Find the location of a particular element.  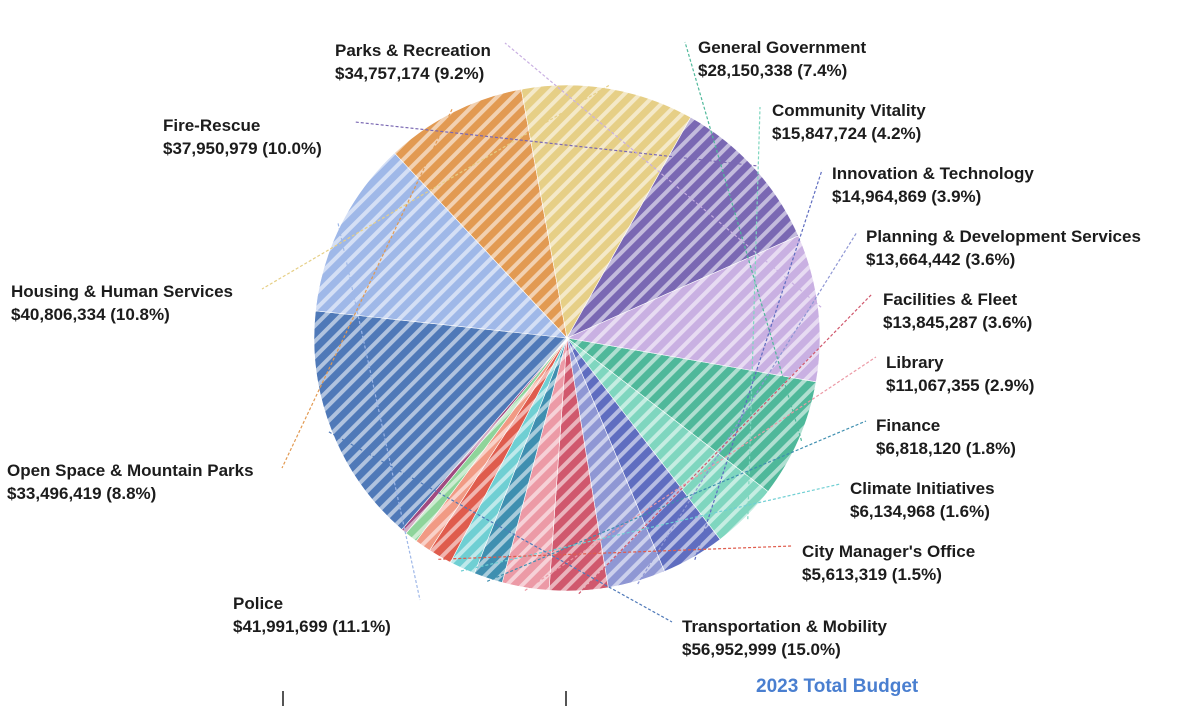

label-name-climate-initiatives: Climate Initiatives is located at coordinates (922, 488).